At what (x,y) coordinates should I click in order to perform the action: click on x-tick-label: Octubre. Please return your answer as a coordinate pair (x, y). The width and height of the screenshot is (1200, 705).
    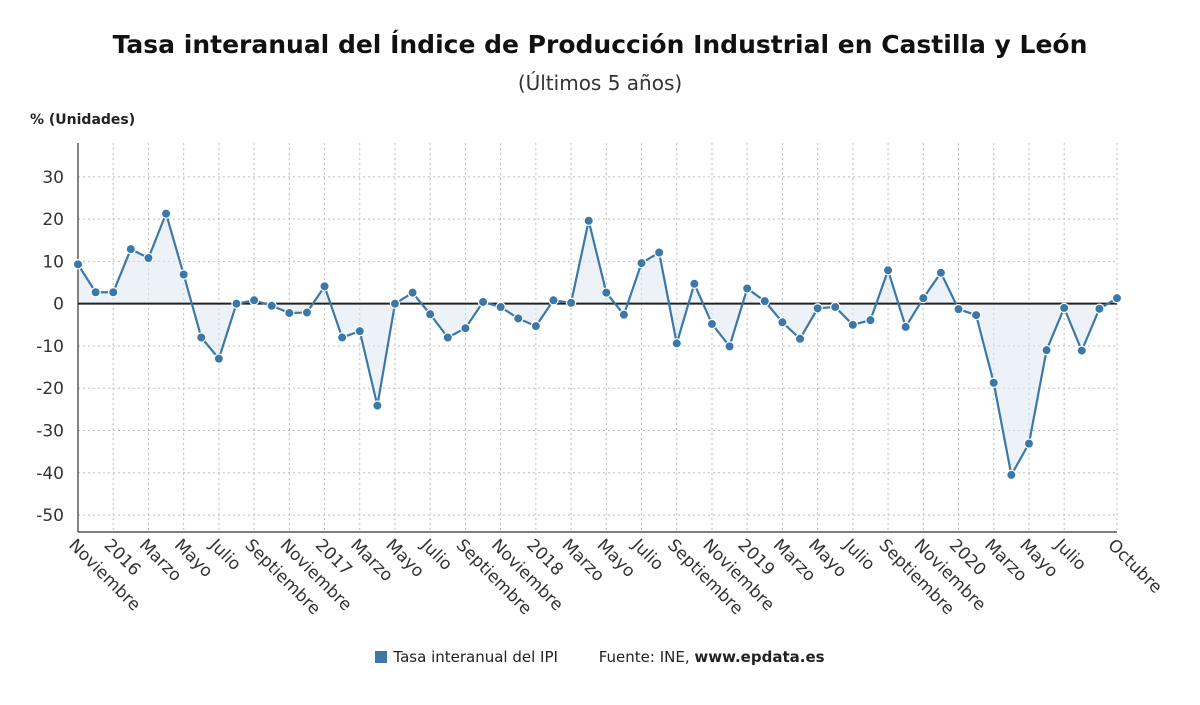
    Looking at the image, I should click on (1134, 566).